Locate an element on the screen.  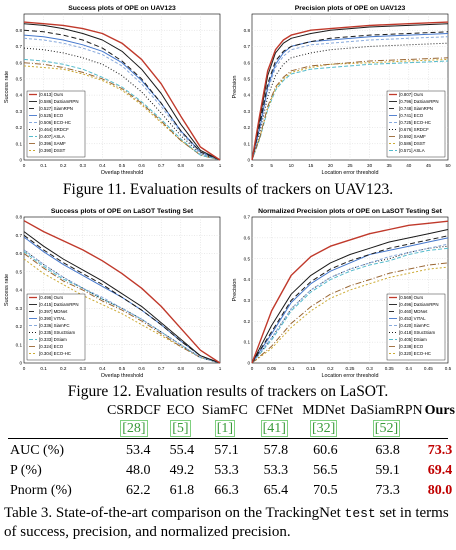
x-tick-label: 1 is located at coordinates (220, 368).